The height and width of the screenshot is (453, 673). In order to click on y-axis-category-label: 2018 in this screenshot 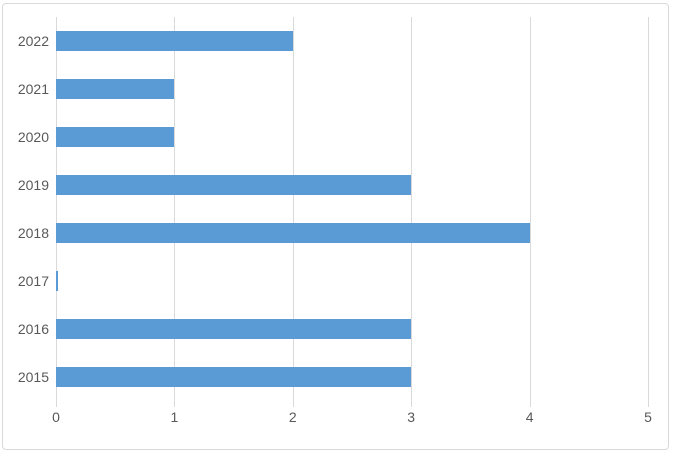, I will do `click(33, 233)`.